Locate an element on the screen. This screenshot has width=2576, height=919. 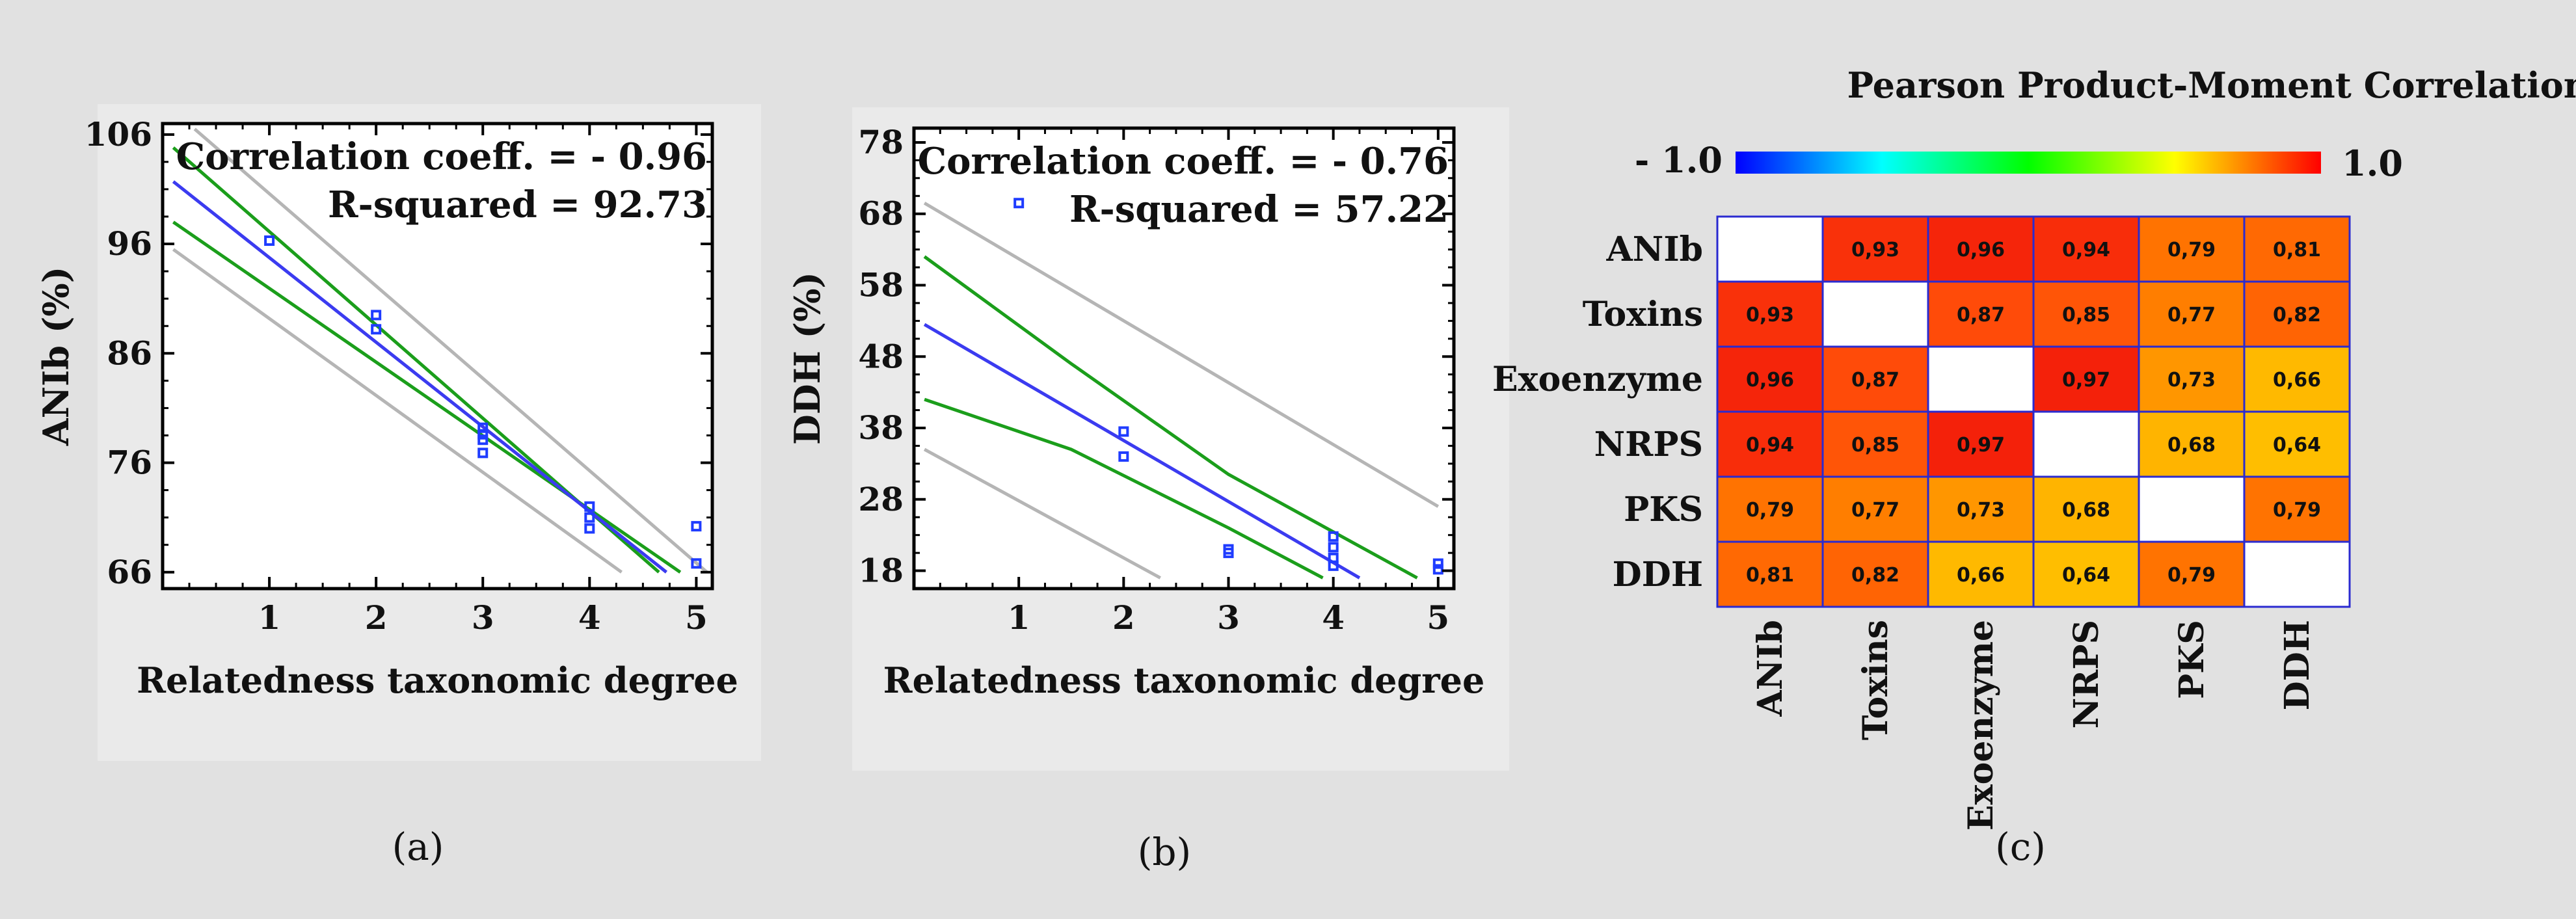
column-label: PKS is located at coordinates (2192, 660).